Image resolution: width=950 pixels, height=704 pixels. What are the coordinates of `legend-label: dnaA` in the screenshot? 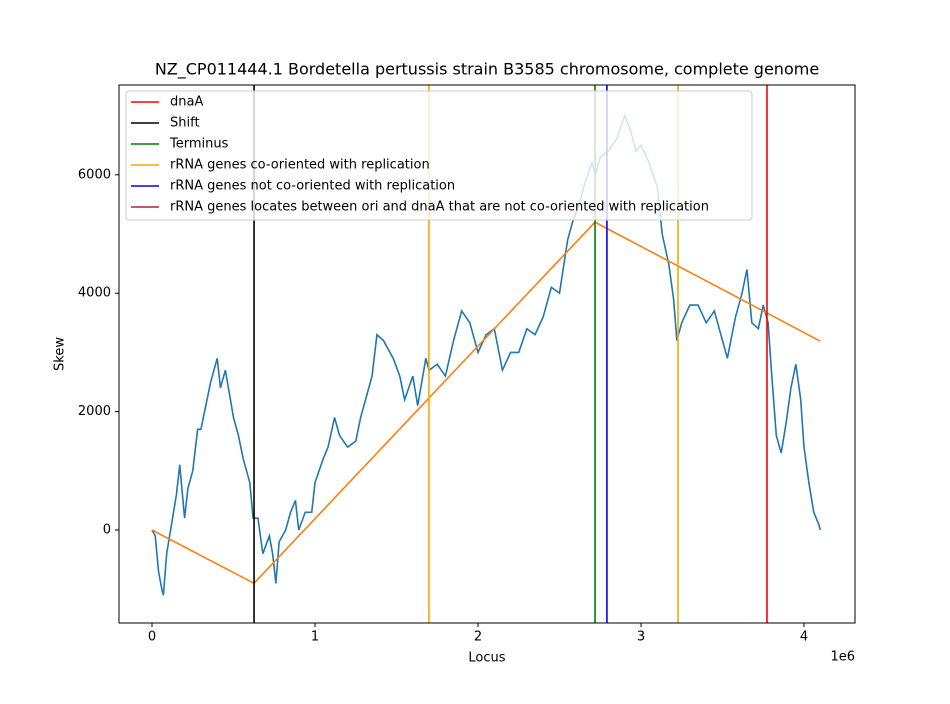 It's located at (186, 102).